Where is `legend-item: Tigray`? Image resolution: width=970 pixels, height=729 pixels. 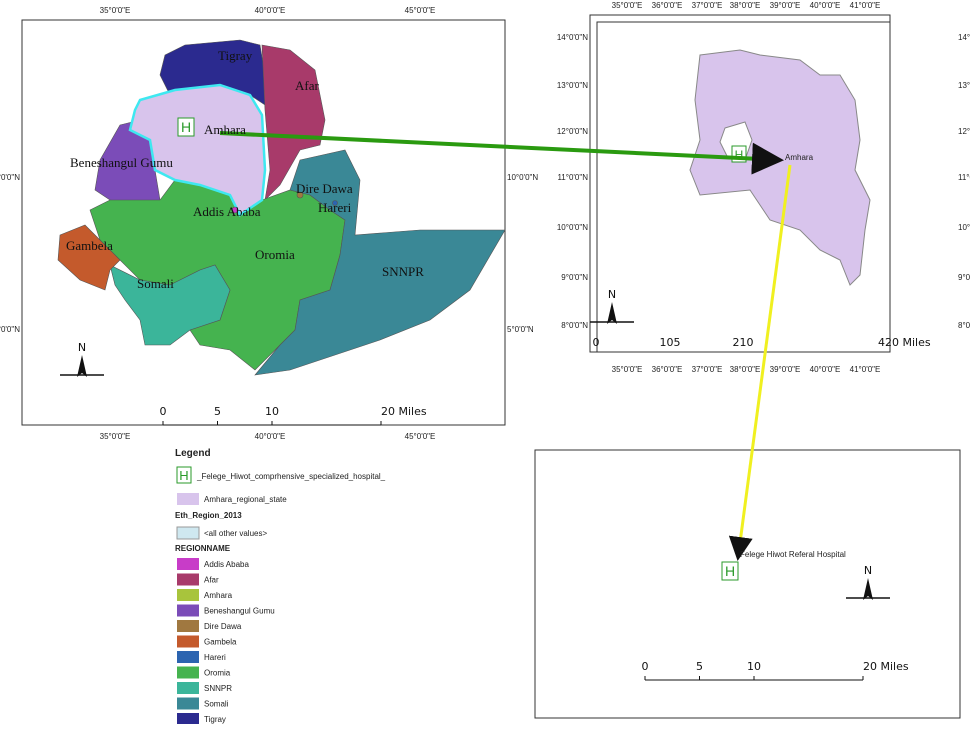 legend-item: Tigray is located at coordinates (215, 719).